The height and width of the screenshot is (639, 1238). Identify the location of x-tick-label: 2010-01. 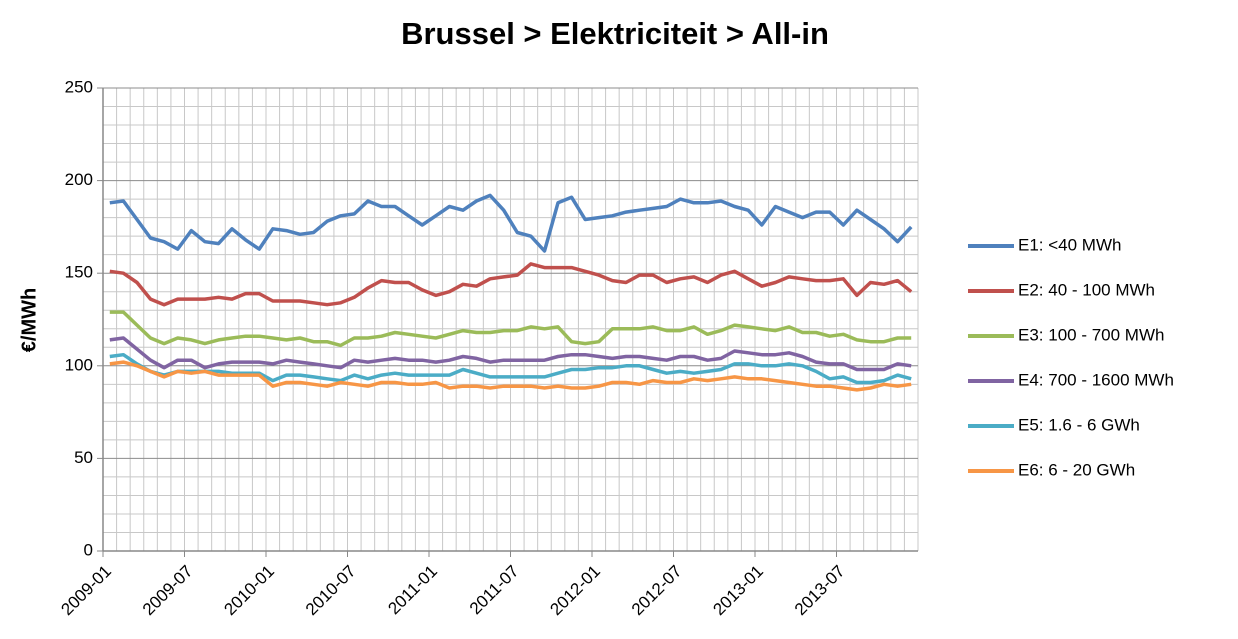
(249, 591).